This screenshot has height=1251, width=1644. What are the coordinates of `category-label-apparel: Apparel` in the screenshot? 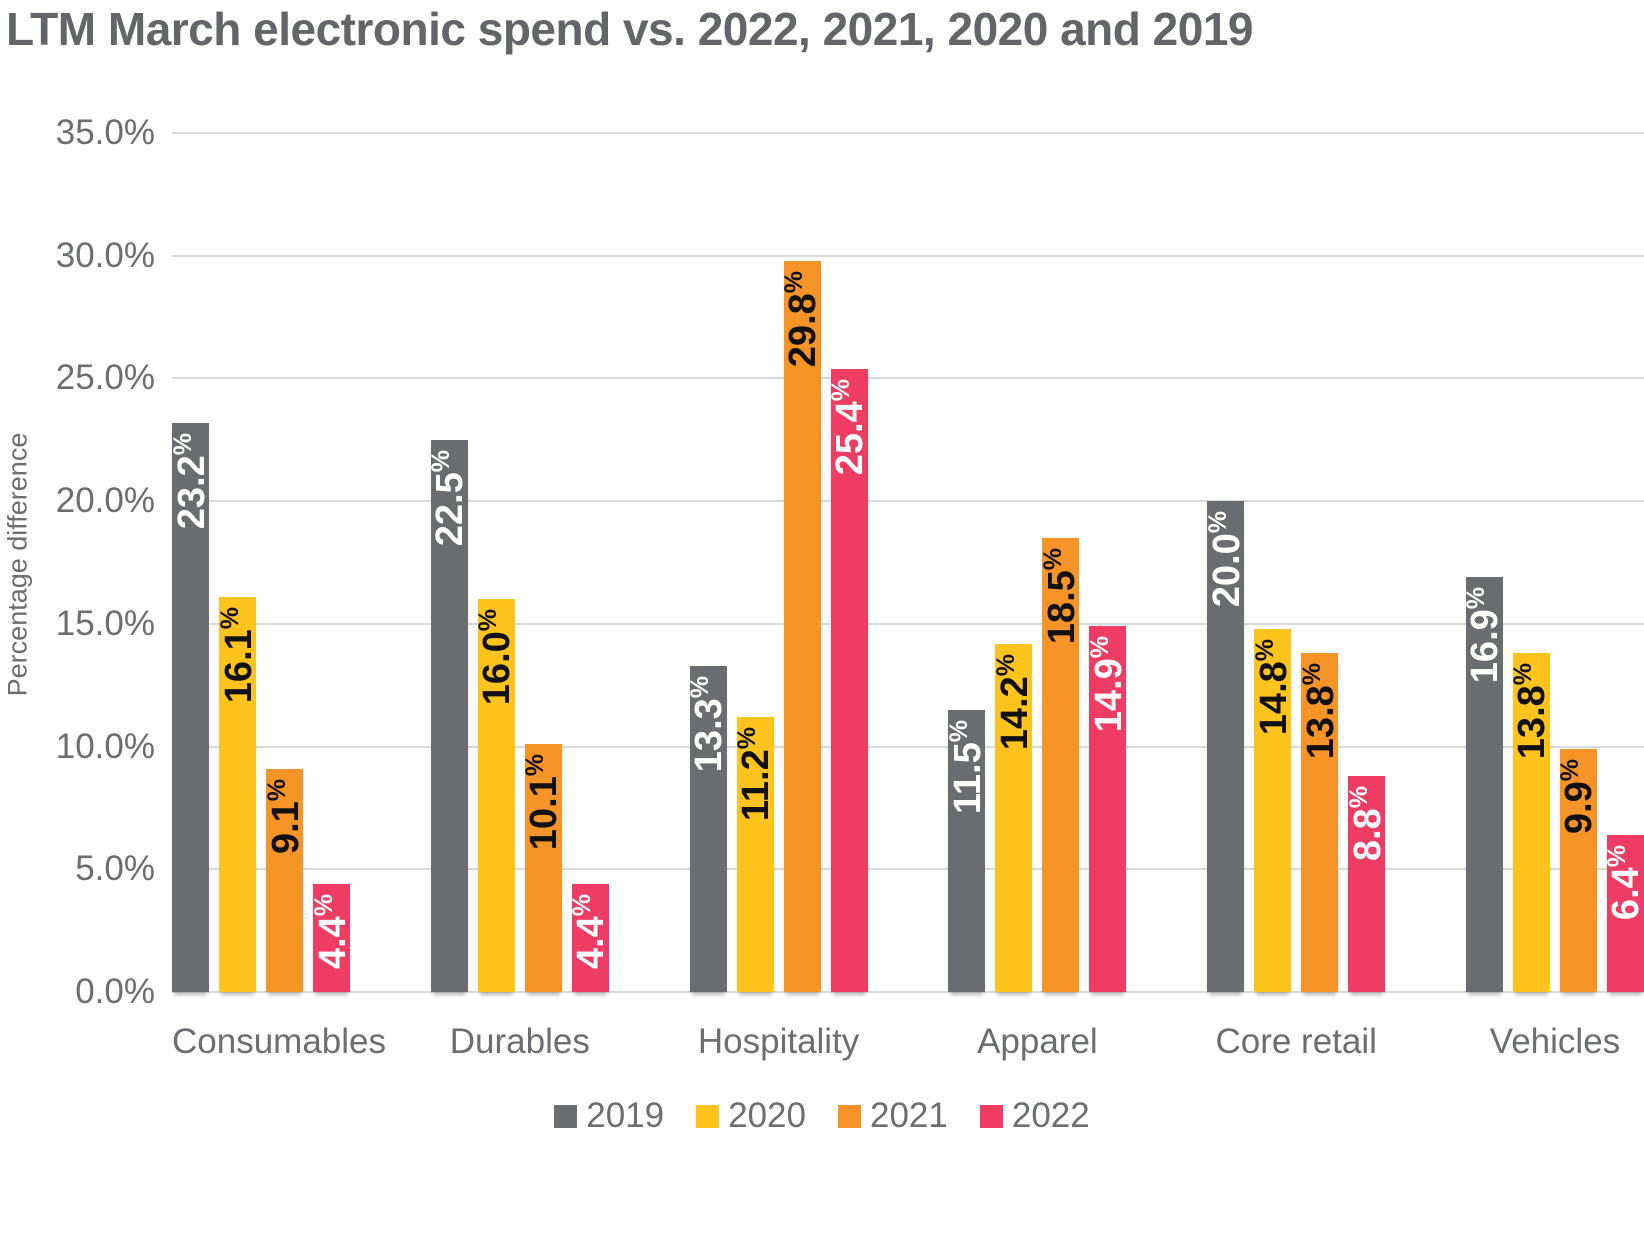 It's located at (1037, 1041).